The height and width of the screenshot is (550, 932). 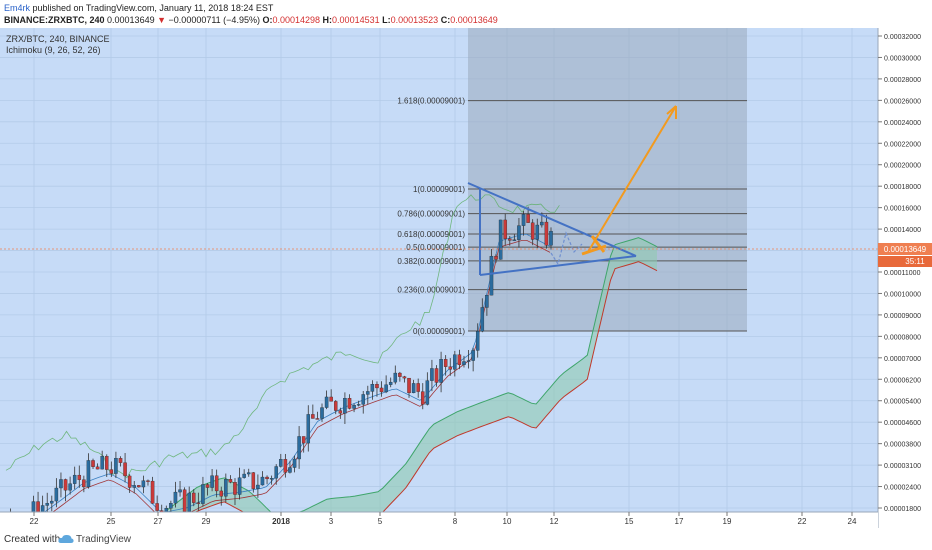 I want to click on last-price-value: 0.00013649, so click(x=905, y=249).